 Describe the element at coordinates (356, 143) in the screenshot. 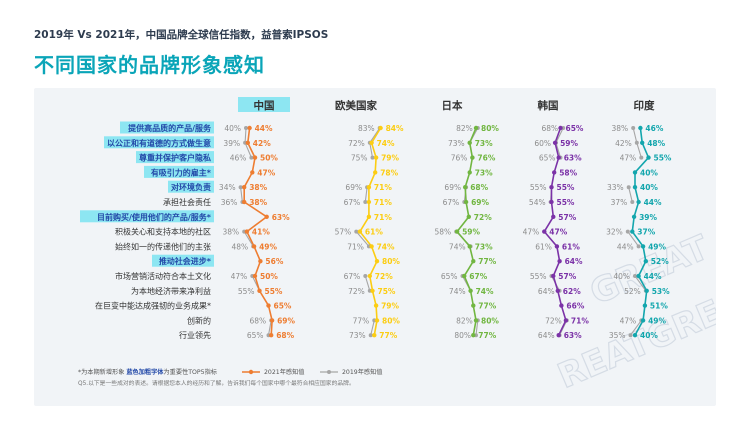

I see `data-label-2019: 72%` at that location.